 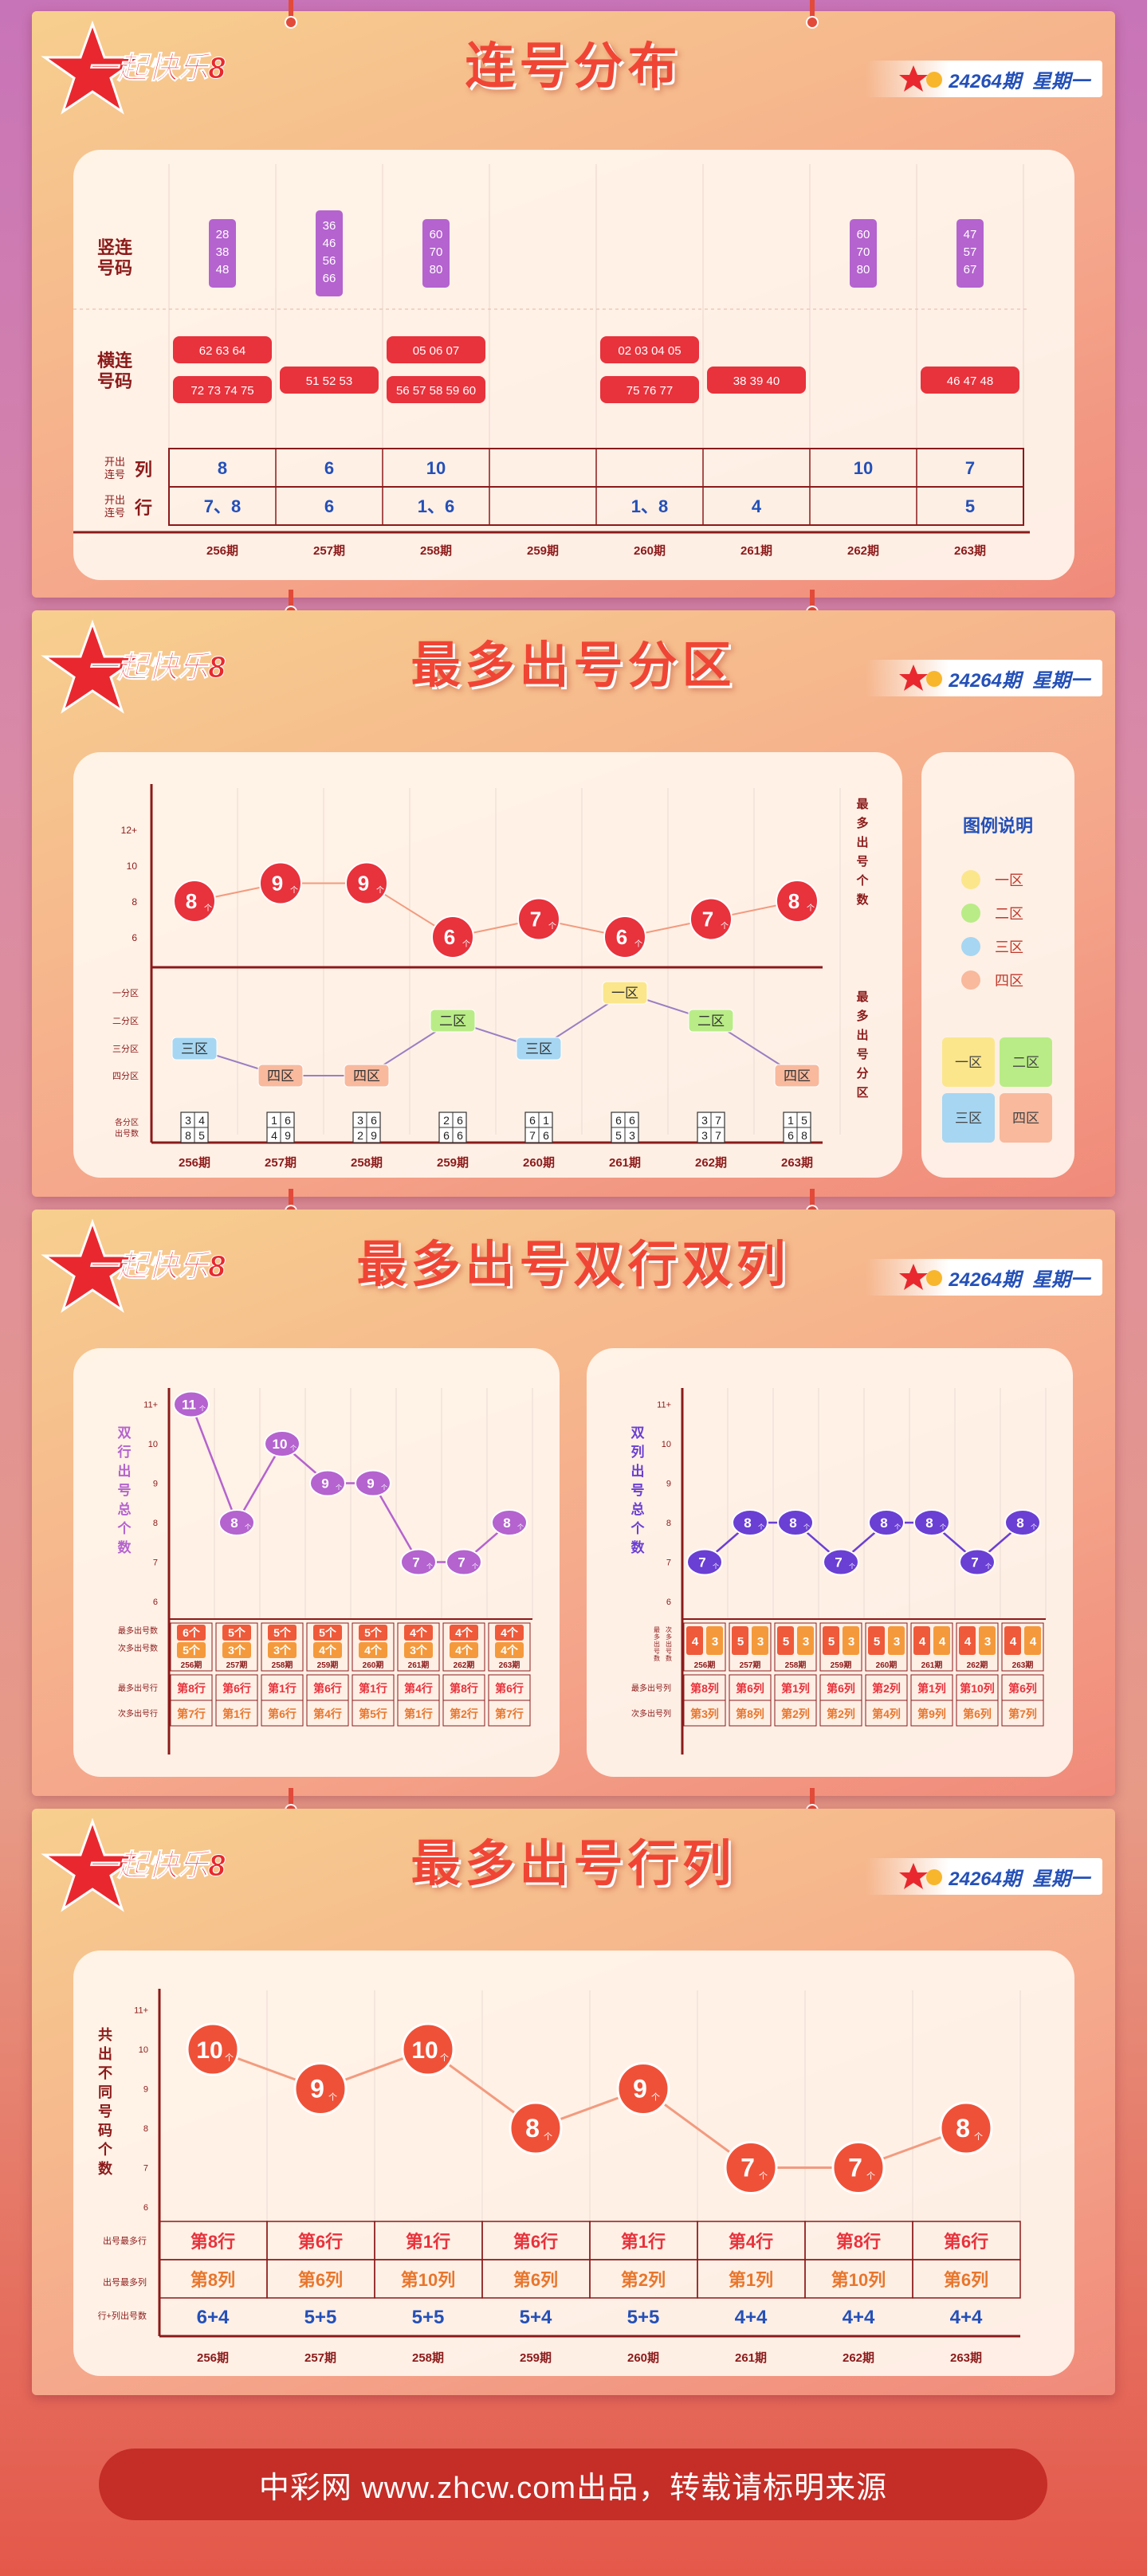 I want to click on series-label: 8, so click(x=1020, y=1523).